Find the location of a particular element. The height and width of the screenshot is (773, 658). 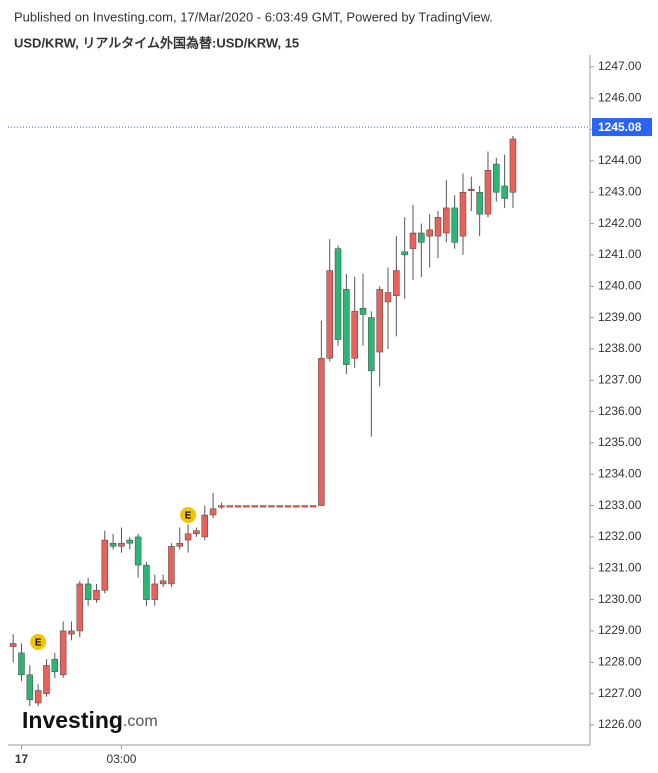

y-tick-label: 1232.00 is located at coordinates (620, 536).